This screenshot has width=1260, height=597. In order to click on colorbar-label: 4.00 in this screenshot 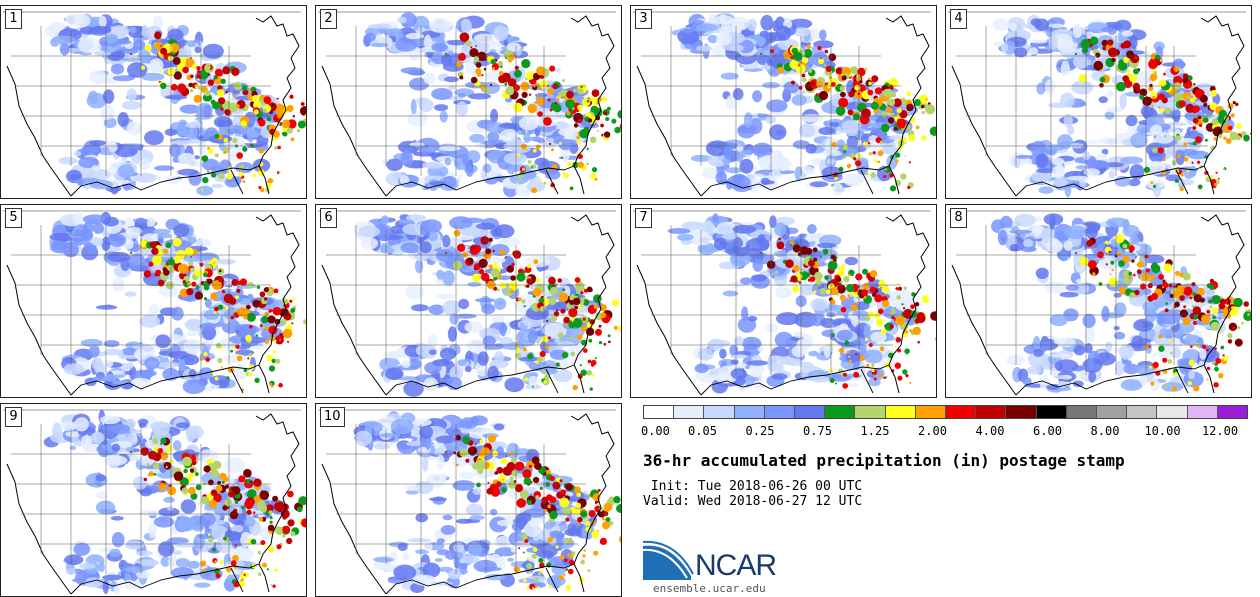, I will do `click(990, 431)`.